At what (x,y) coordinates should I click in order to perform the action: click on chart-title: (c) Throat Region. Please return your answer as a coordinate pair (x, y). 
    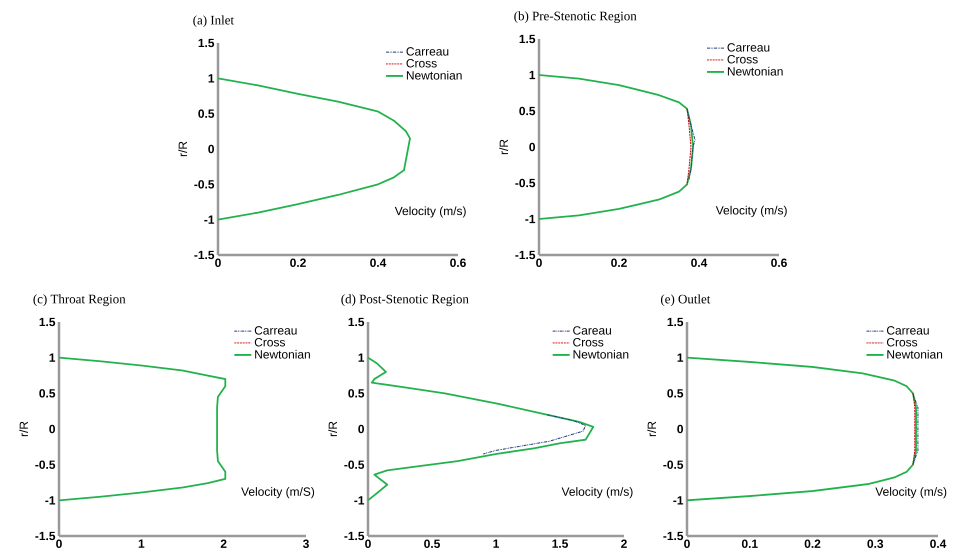
    Looking at the image, I should click on (79, 300).